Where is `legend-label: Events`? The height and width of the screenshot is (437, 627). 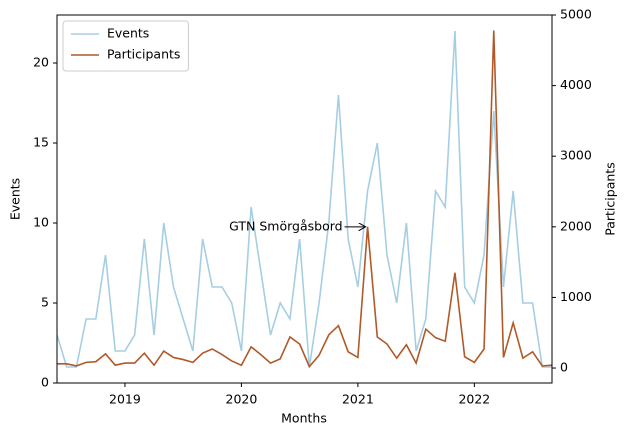
legend-label: Events is located at coordinates (128, 33).